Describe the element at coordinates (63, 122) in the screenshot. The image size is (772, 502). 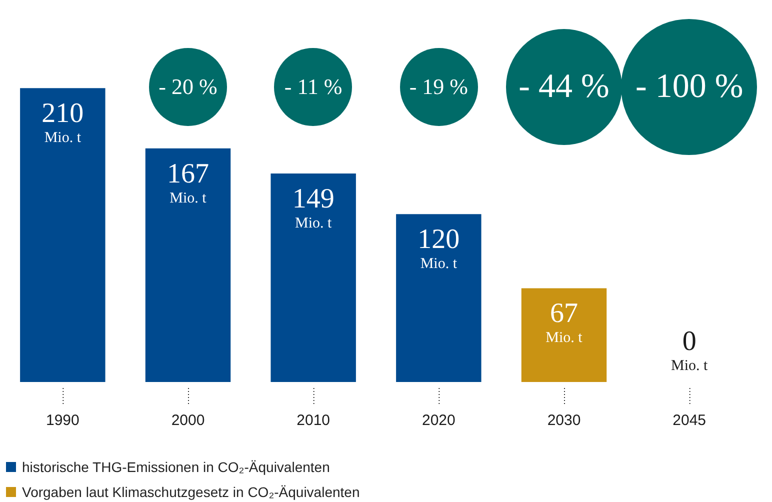
I see `data-label: 210 Mio. t` at that location.